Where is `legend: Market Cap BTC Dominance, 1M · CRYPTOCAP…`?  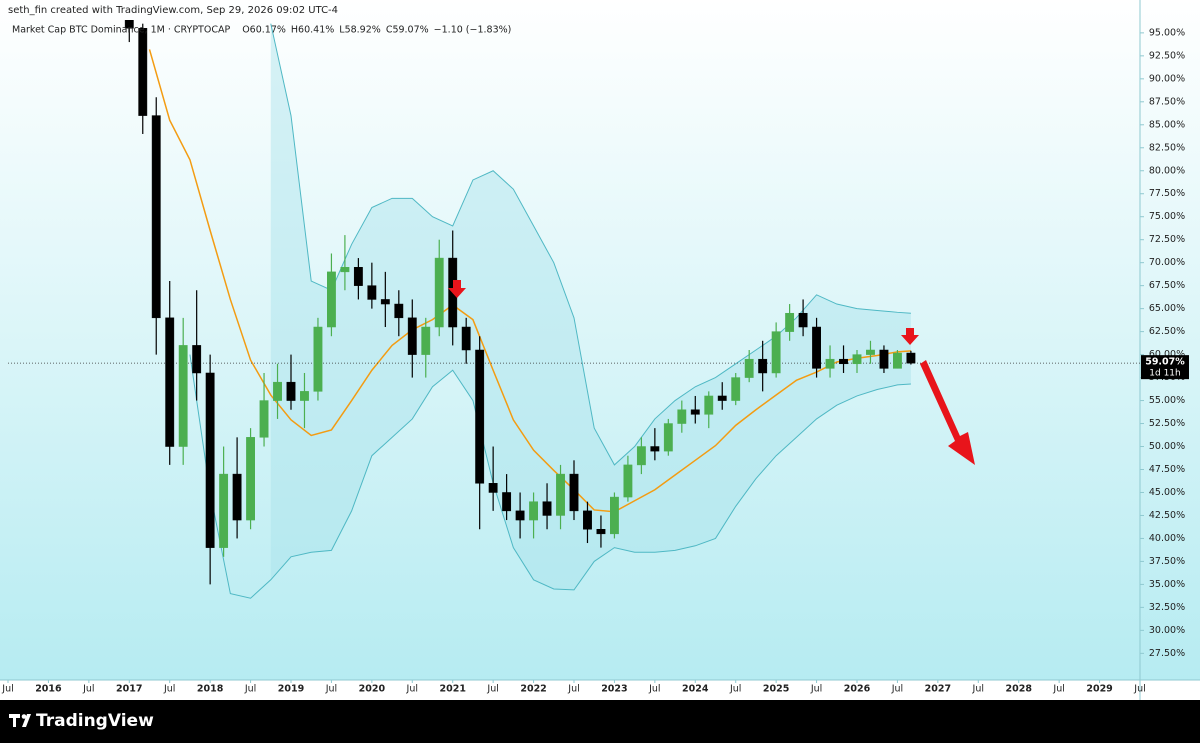 legend: Market Cap BTC Dominance, 1M · CRYPTOCAP… is located at coordinates (261, 30).